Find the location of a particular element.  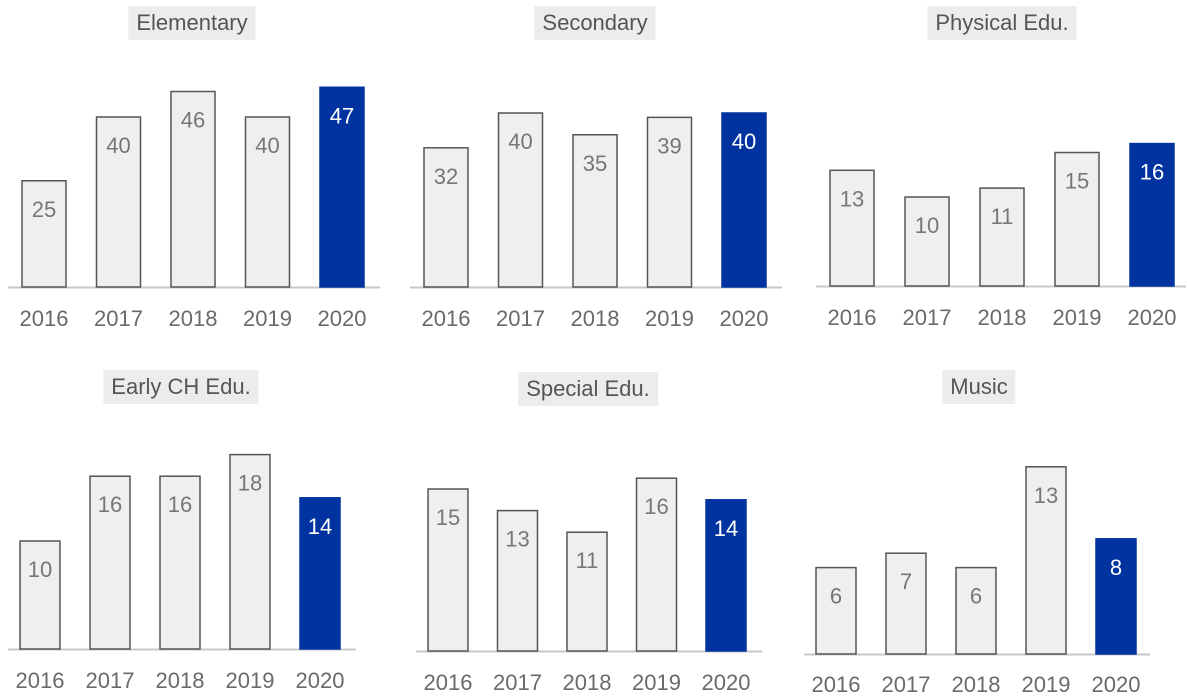

bar-chart: 6 2016 7 2017 6 2018 13 2019 8 2020 is located at coordinates (977, 581).